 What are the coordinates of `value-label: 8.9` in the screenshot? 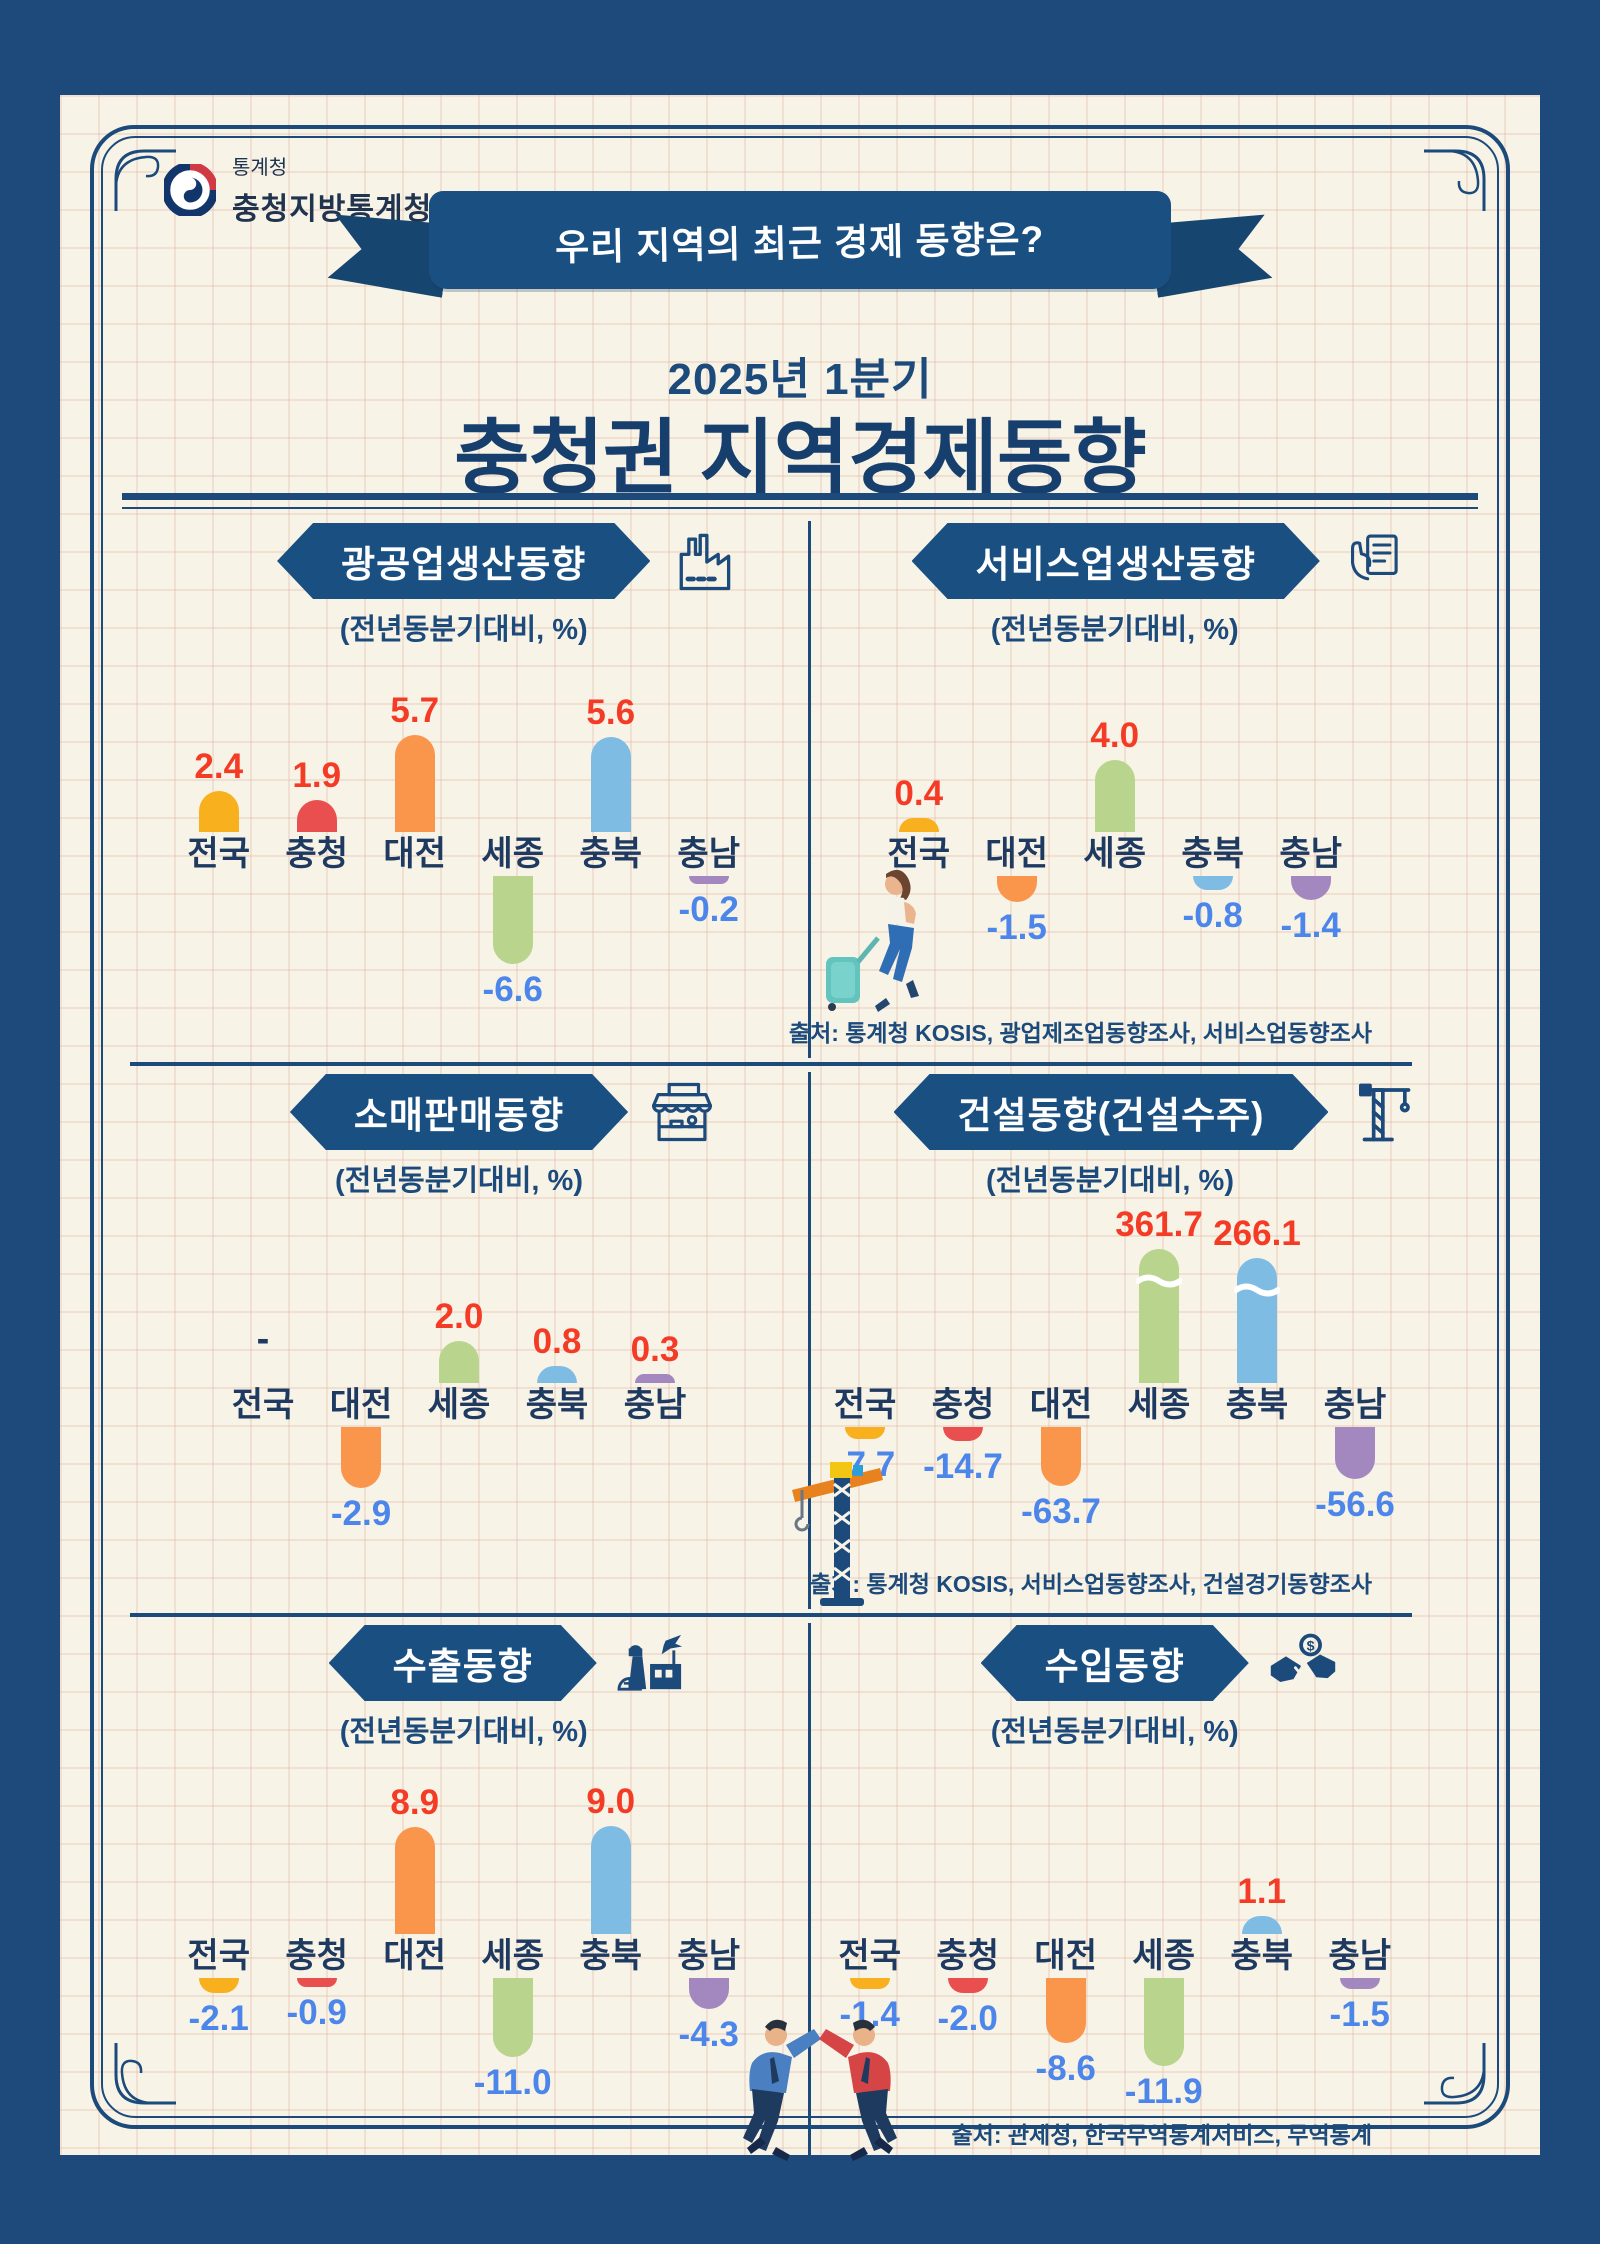 It's located at (415, 1803).